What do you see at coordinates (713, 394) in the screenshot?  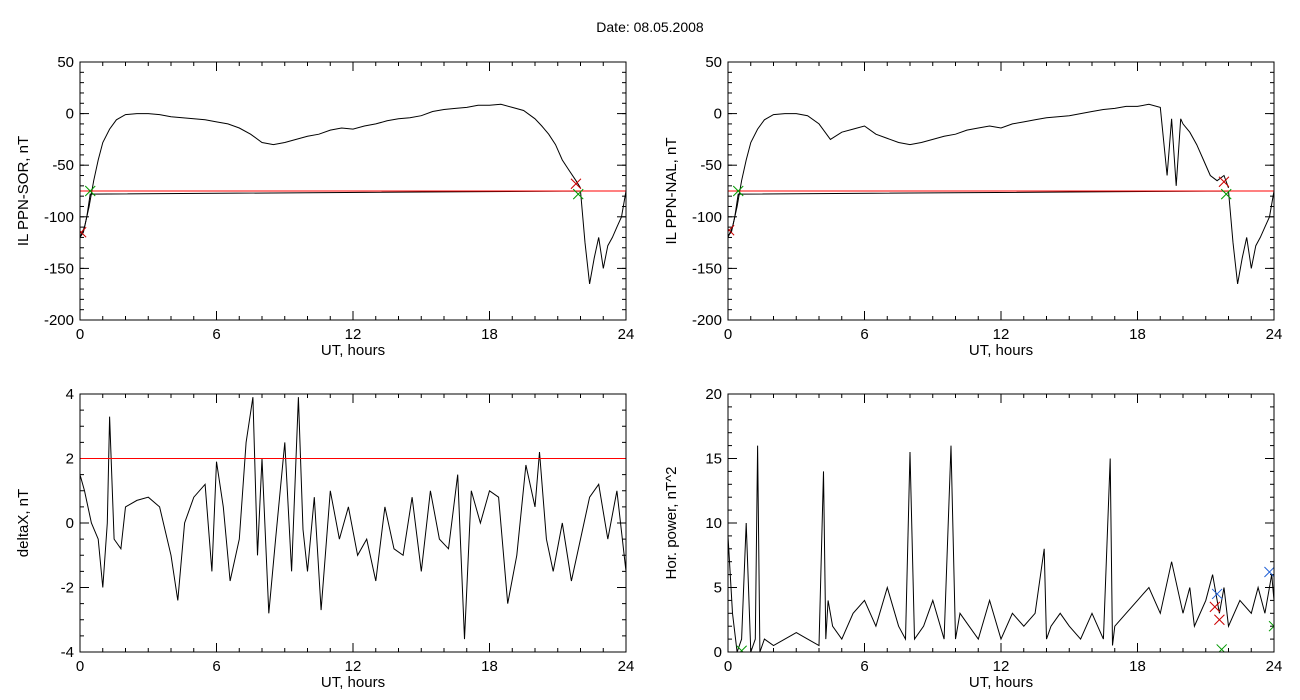 I see `y-tick-label: 20` at bounding box center [713, 394].